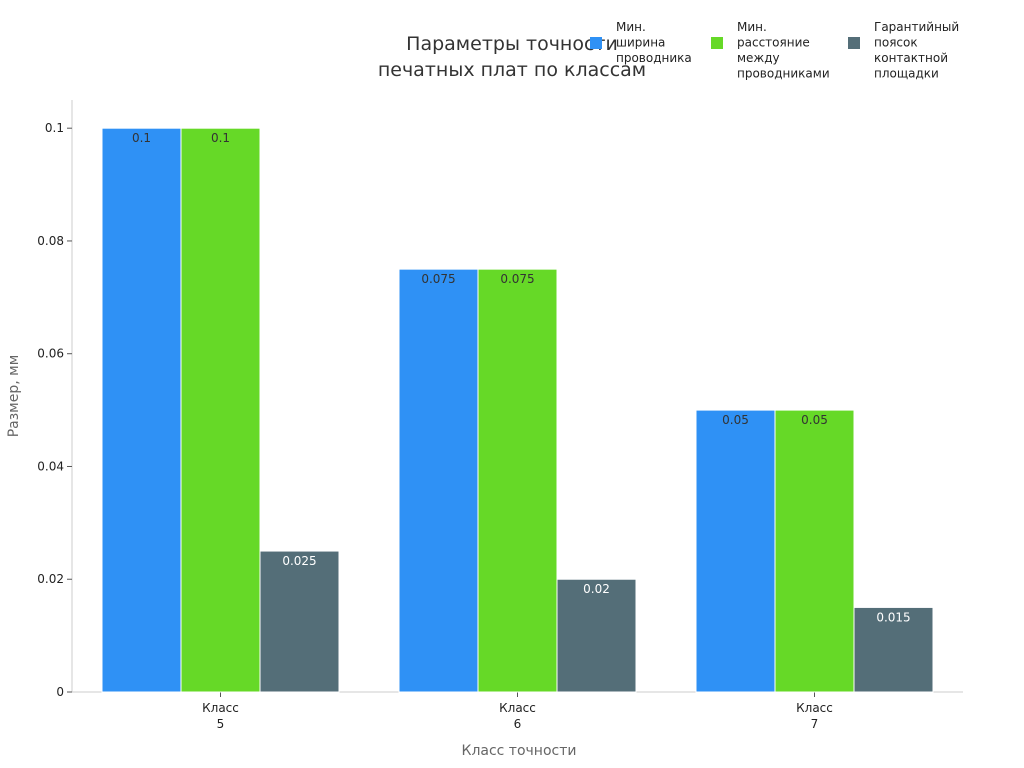 This screenshot has height=768, width=1024. What do you see at coordinates (50, 579) in the screenshot?
I see `y-tick-label: 0.02` at bounding box center [50, 579].